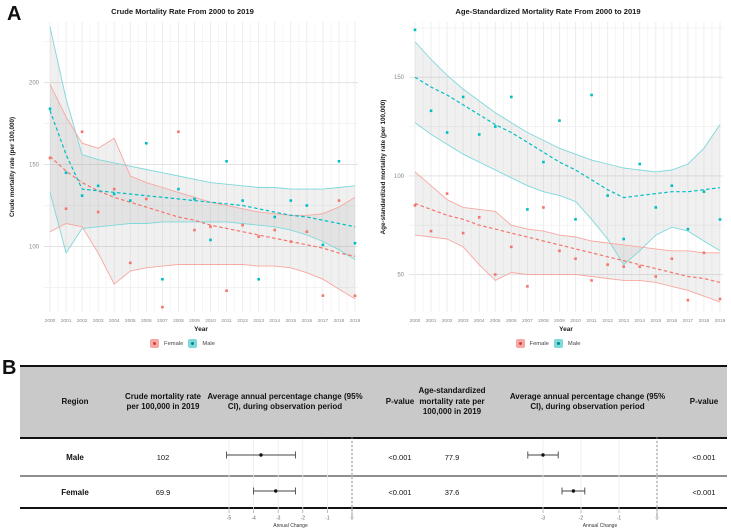  What do you see at coordinates (373, 476) in the screenshot?
I see `row-divider` at bounding box center [373, 476].